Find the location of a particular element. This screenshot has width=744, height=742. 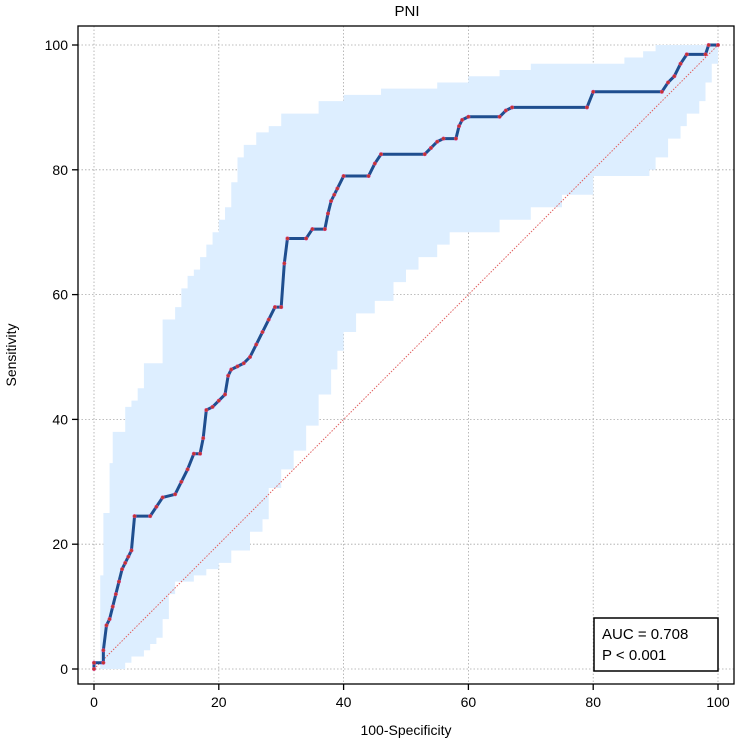

auc-legend-box: AUC = 0.708 P < 0.001 is located at coordinates (656, 644).